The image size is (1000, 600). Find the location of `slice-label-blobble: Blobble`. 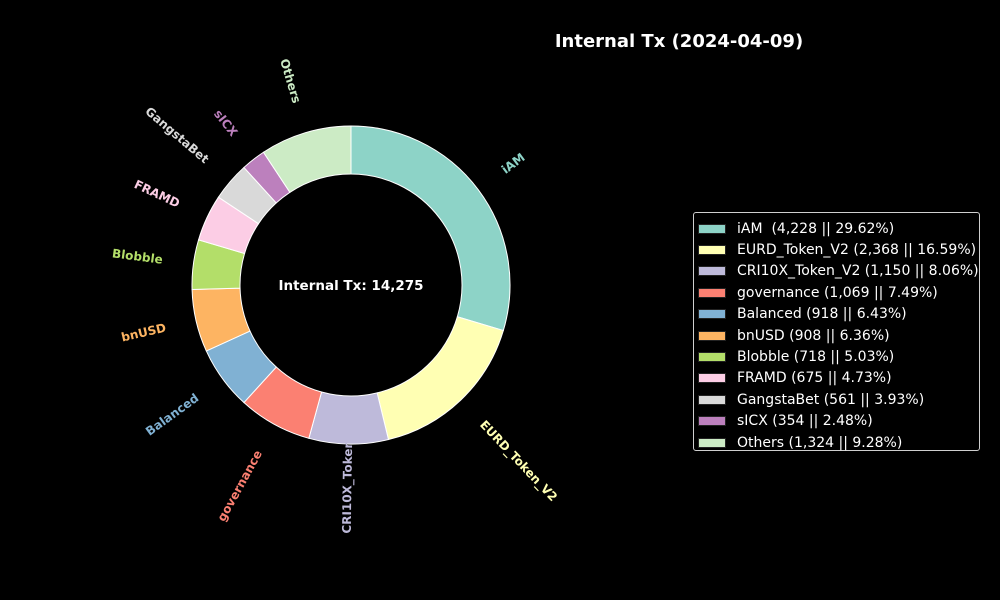

slice-label-blobble: Blobble is located at coordinates (137, 256).